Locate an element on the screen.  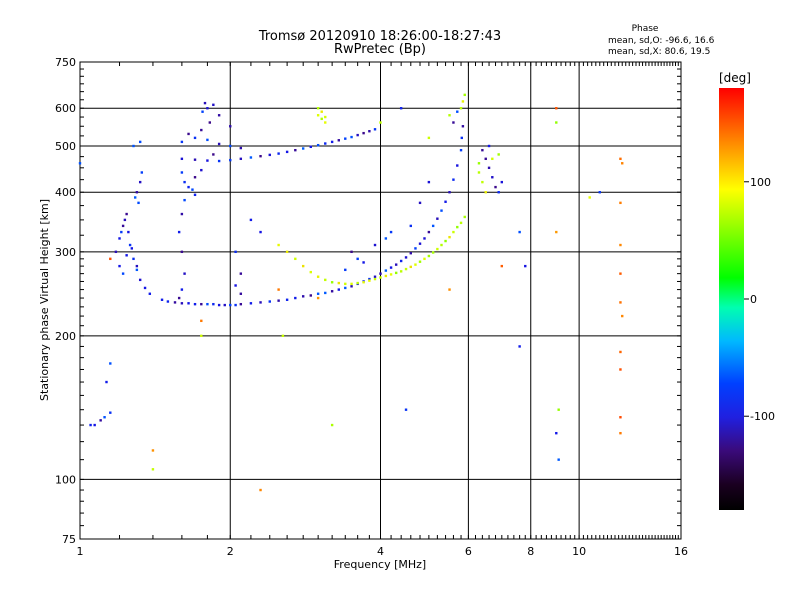
x-axis-label: Frequency [MHz] is located at coordinates (380, 564).